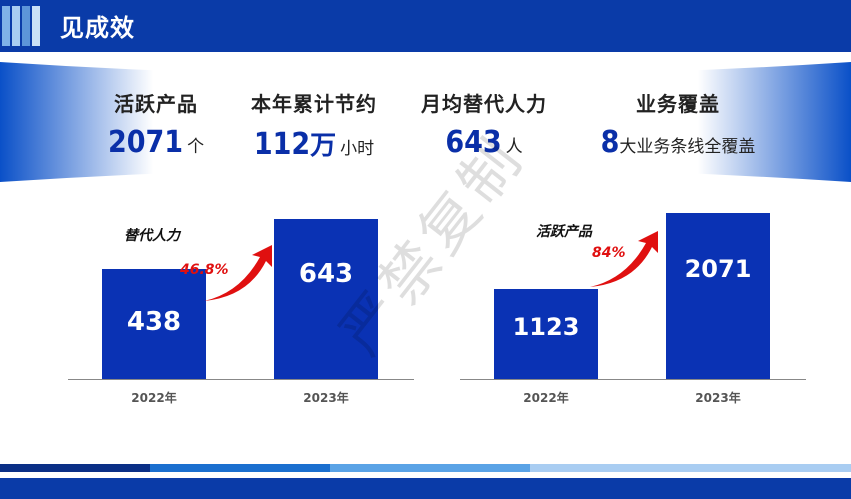 Image resolution: width=851 pixels, height=499 pixels. What do you see at coordinates (323, 146) in the screenshot?
I see `stat-unit-big: 万` at bounding box center [323, 146].